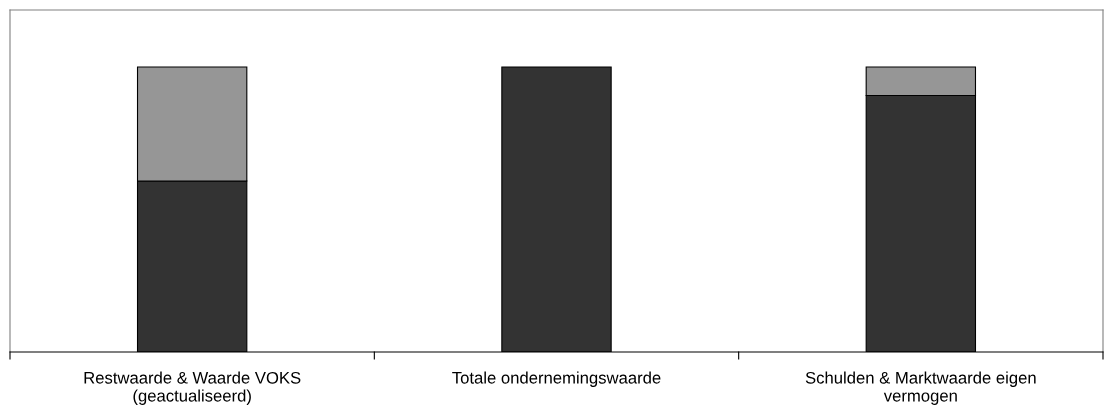 The width and height of the screenshot is (1115, 419). What do you see at coordinates (192, 388) in the screenshot?
I see `x-tick-label: Restwaarde & Waarde VOKS (geactualiseerd)` at bounding box center [192, 388].